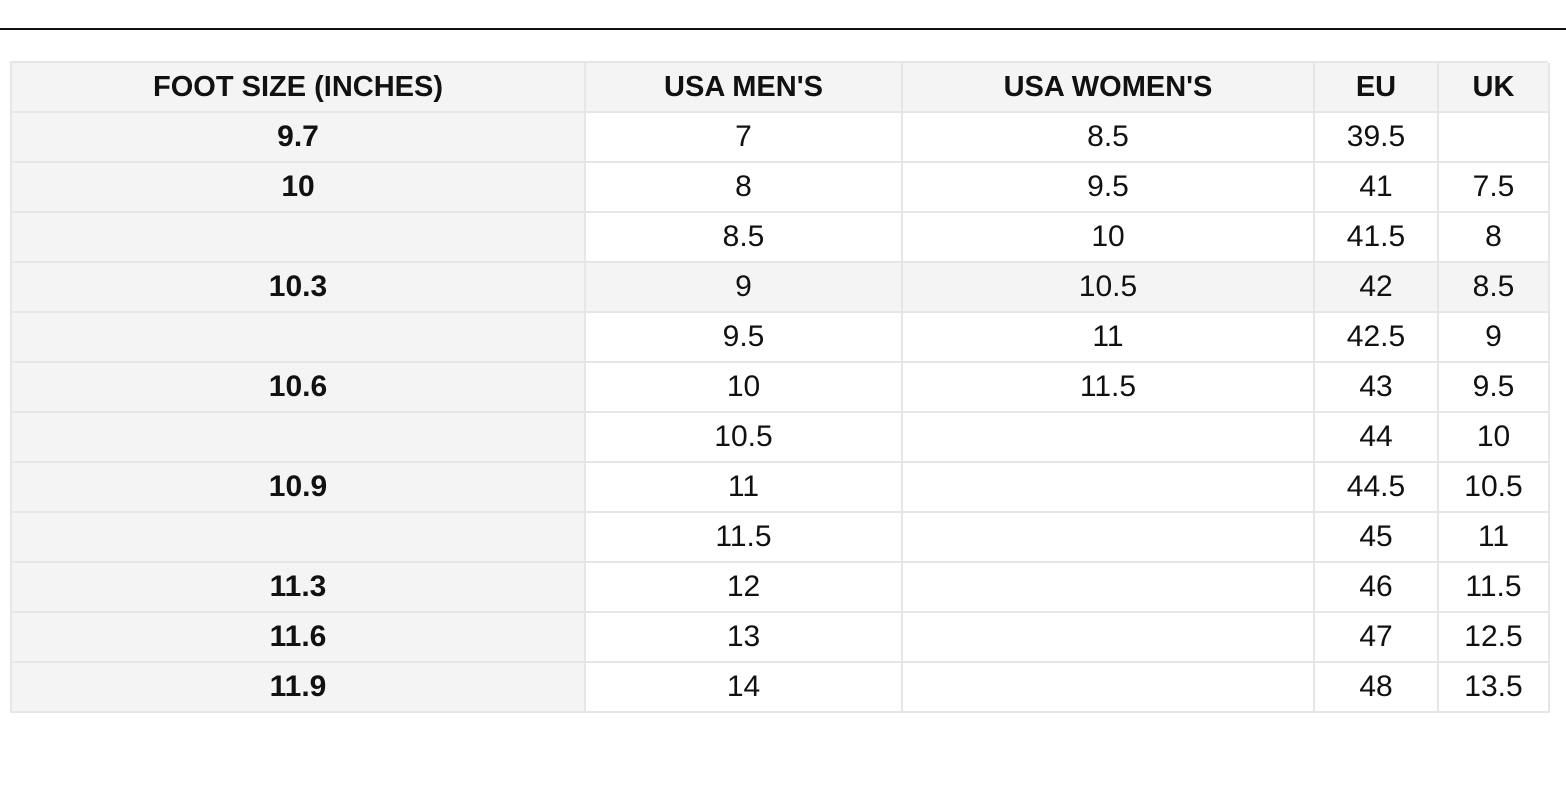 Image resolution: width=1566 pixels, height=800 pixels. I want to click on table-cell: 47, so click(1377, 638).